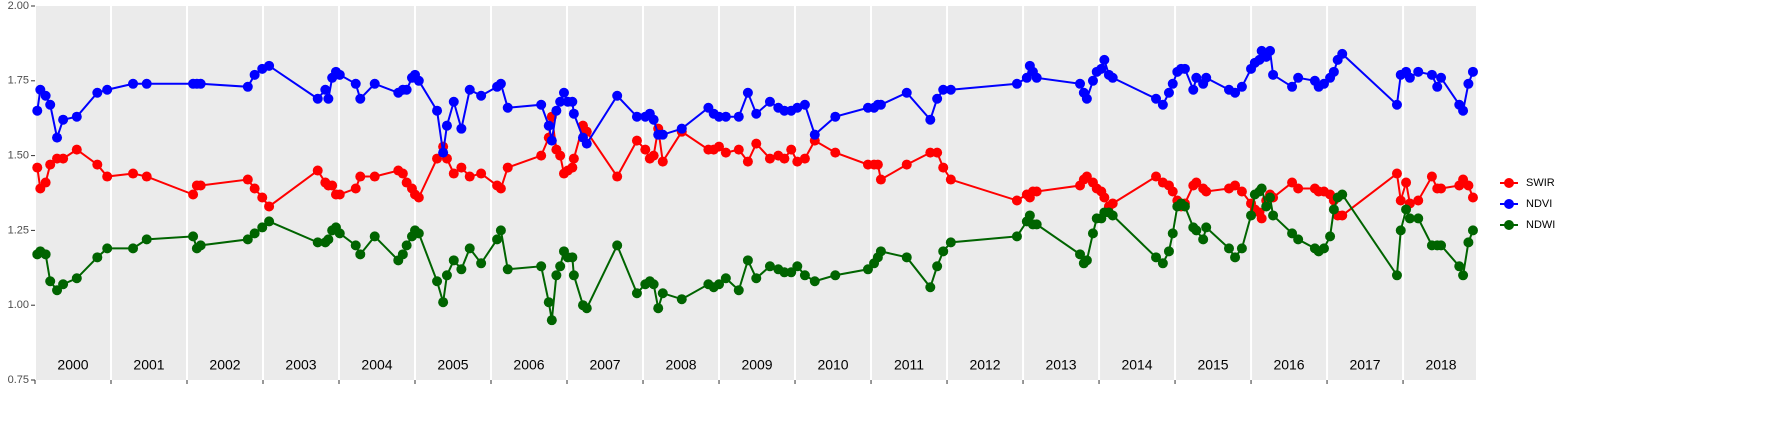 This screenshot has width=1773, height=447. What do you see at coordinates (1509, 183) in the screenshot?
I see `legend-key` at bounding box center [1509, 183].